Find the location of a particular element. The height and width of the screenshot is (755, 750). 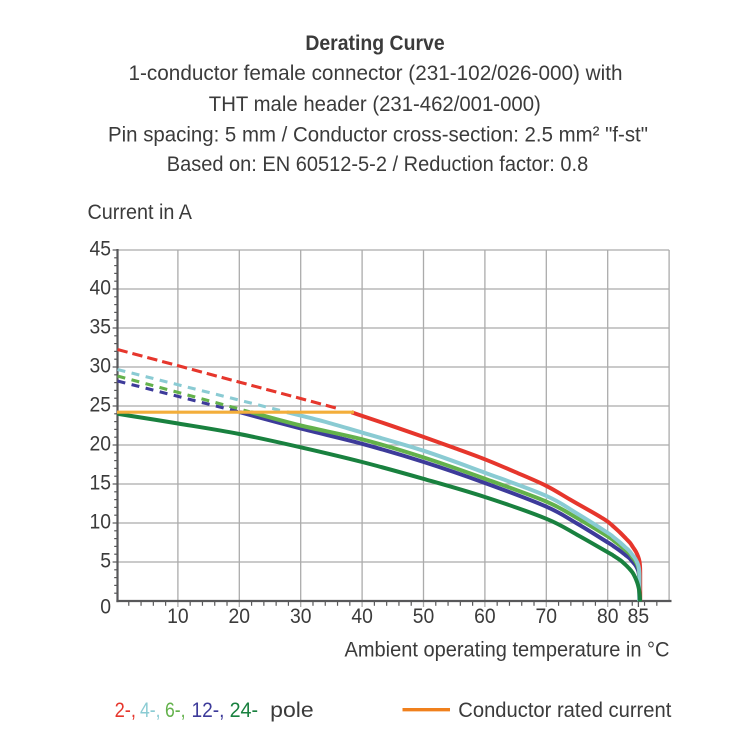

svg-text: 4-, is located at coordinates (150, 710).